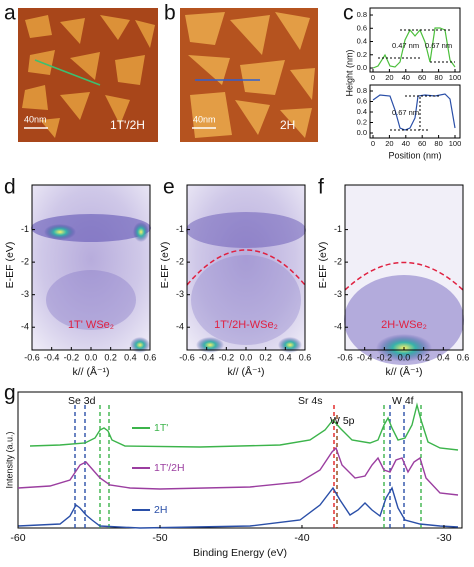  What do you see at coordinates (9, 459) in the screenshot?
I see `y-axis-label: Intensity (a.u.)` at bounding box center [9, 459].